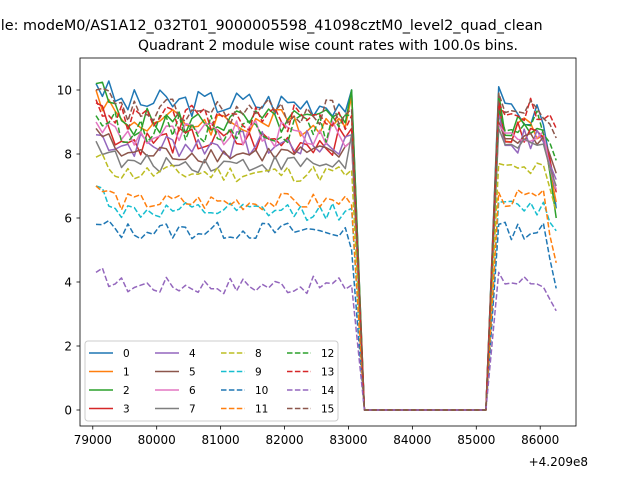 This screenshot has width=640, height=480. I want to click on legend-label-11: 11, so click(261, 410).